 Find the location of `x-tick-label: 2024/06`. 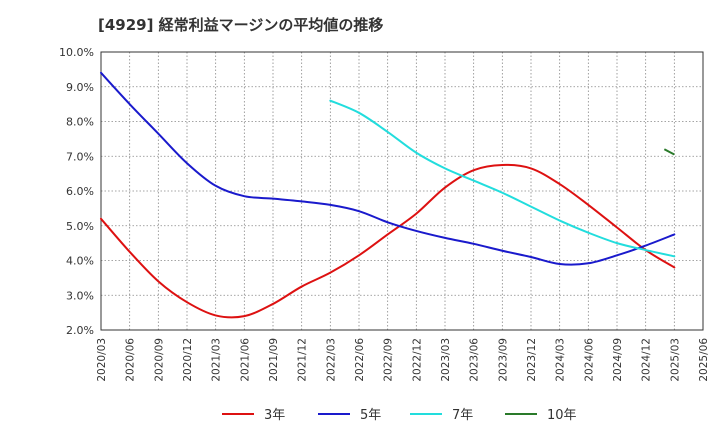

x-tick-label: 2024/06 is located at coordinates (589, 360).